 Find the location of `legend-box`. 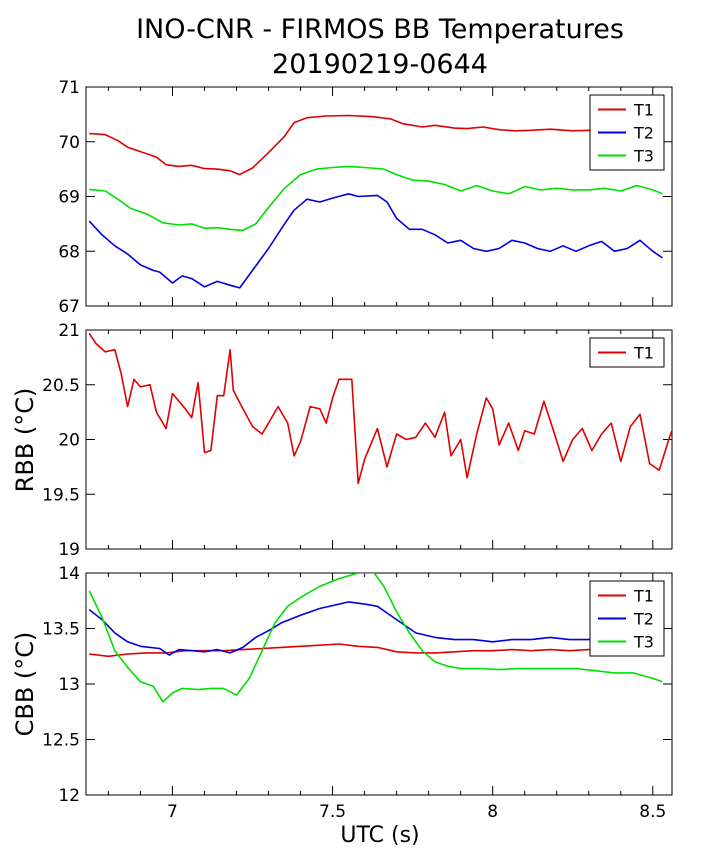

legend-box is located at coordinates (627, 352).